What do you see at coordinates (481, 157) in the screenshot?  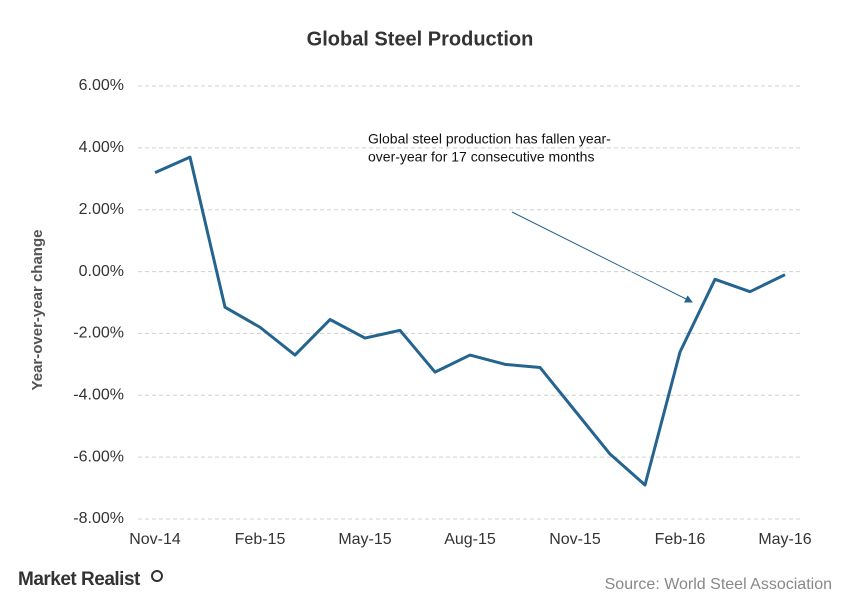 I see `annotation: over-year for 17 consecutive months` at bounding box center [481, 157].